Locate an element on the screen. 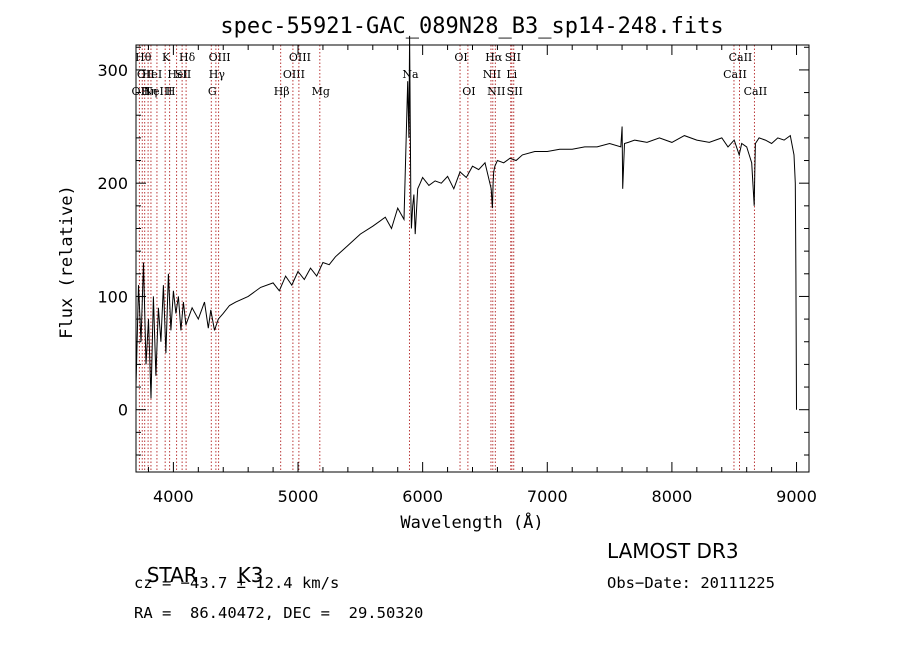 Image resolution: width=900 pixels, height=649 pixels. subclass-label: K3 is located at coordinates (250, 575).